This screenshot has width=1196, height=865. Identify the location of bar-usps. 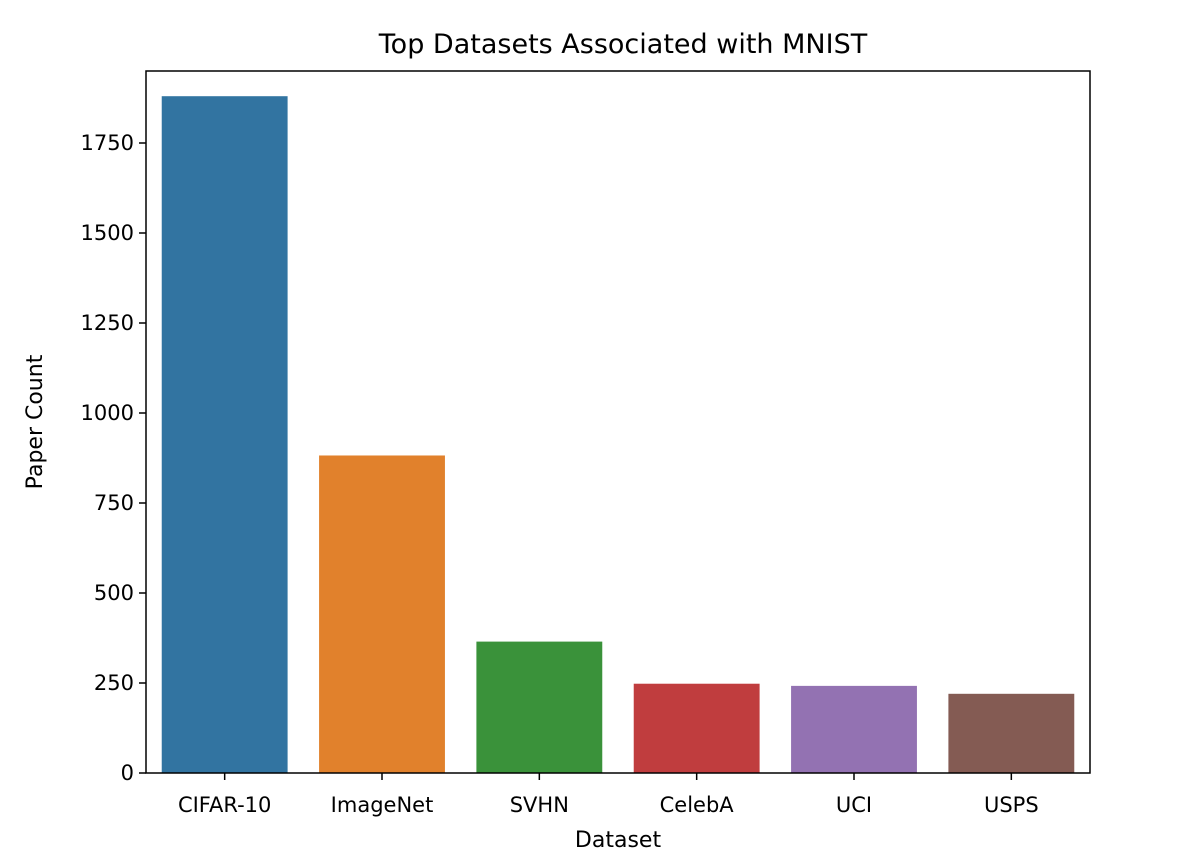
(1011, 733).